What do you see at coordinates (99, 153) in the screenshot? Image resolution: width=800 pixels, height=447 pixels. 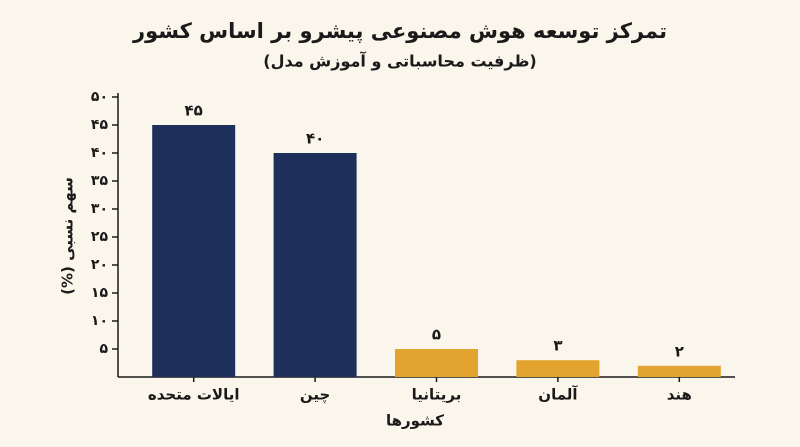 I see `y-tick-label: ۴۰` at bounding box center [99, 153].